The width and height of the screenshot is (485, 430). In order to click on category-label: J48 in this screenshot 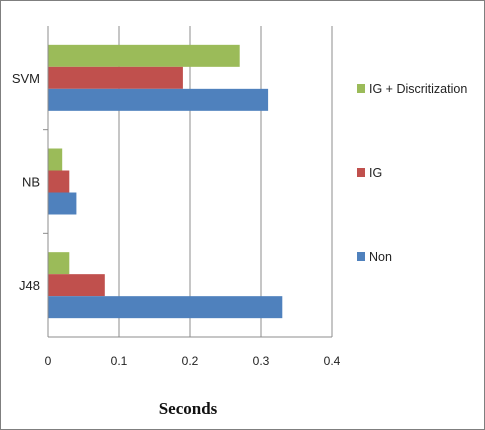, I will do `click(29, 285)`.